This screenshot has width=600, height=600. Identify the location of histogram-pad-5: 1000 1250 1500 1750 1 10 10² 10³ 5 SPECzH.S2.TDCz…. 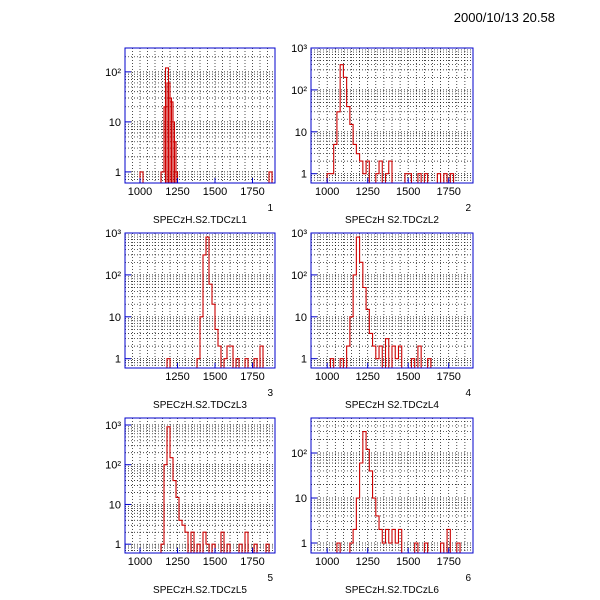
(190, 506).